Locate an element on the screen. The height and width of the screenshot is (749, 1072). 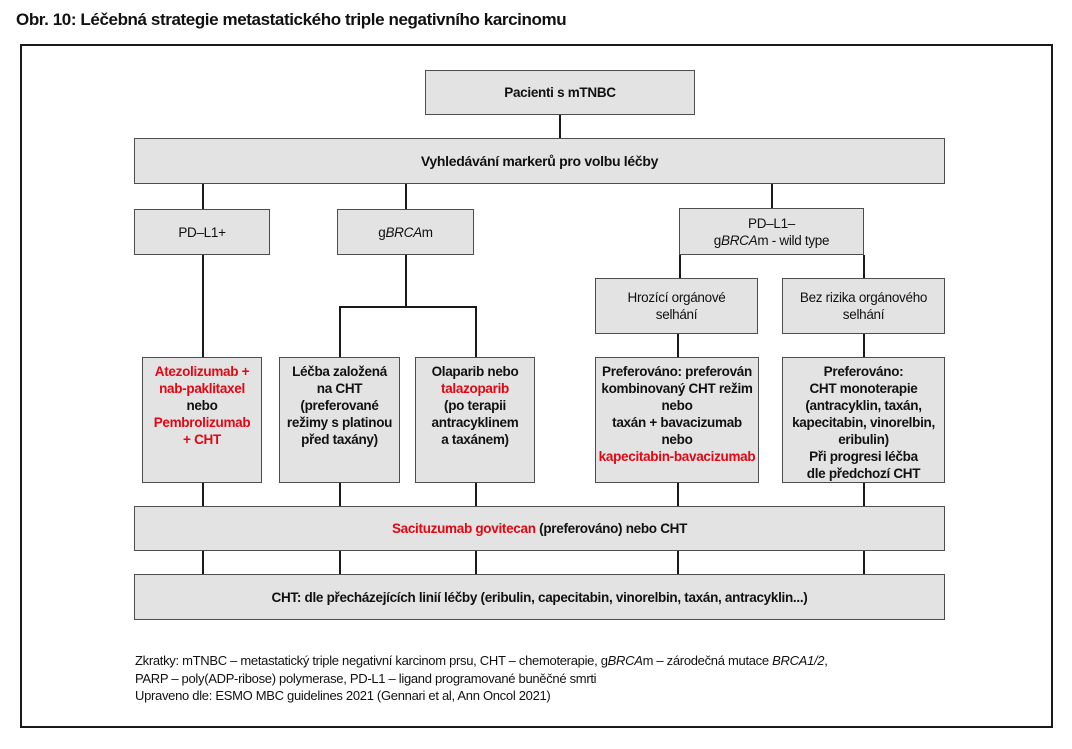
connector-tx5-to-sacituzumab is located at coordinates (864, 494).